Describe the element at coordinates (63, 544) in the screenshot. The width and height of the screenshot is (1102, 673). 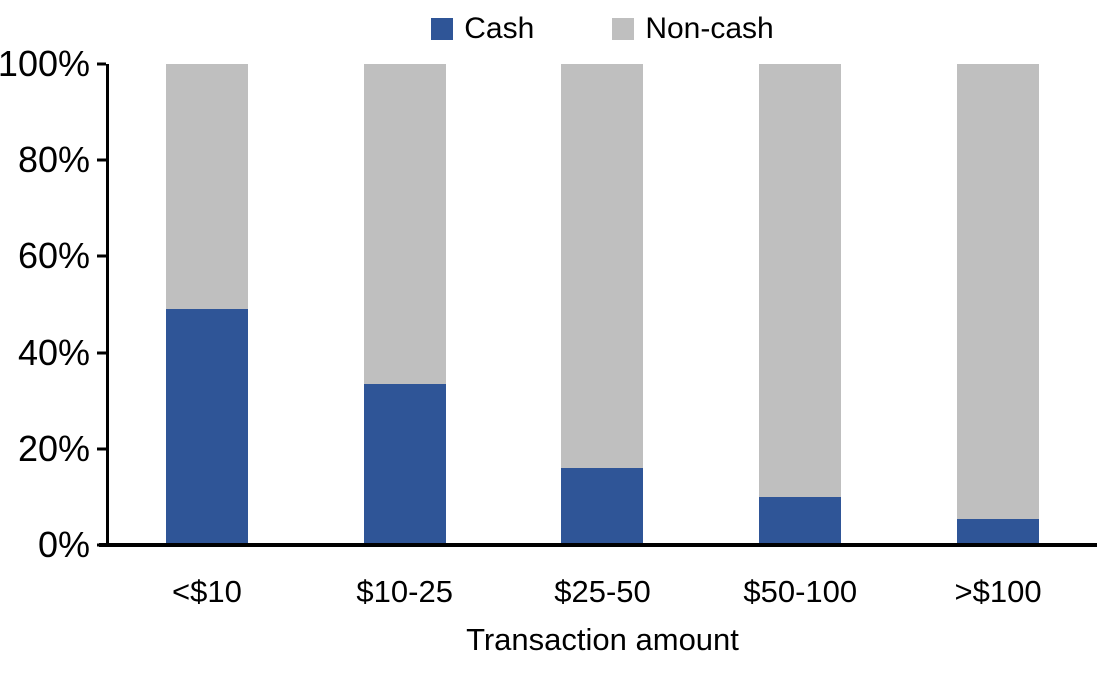
I see `y-tick-label: 0%` at that location.